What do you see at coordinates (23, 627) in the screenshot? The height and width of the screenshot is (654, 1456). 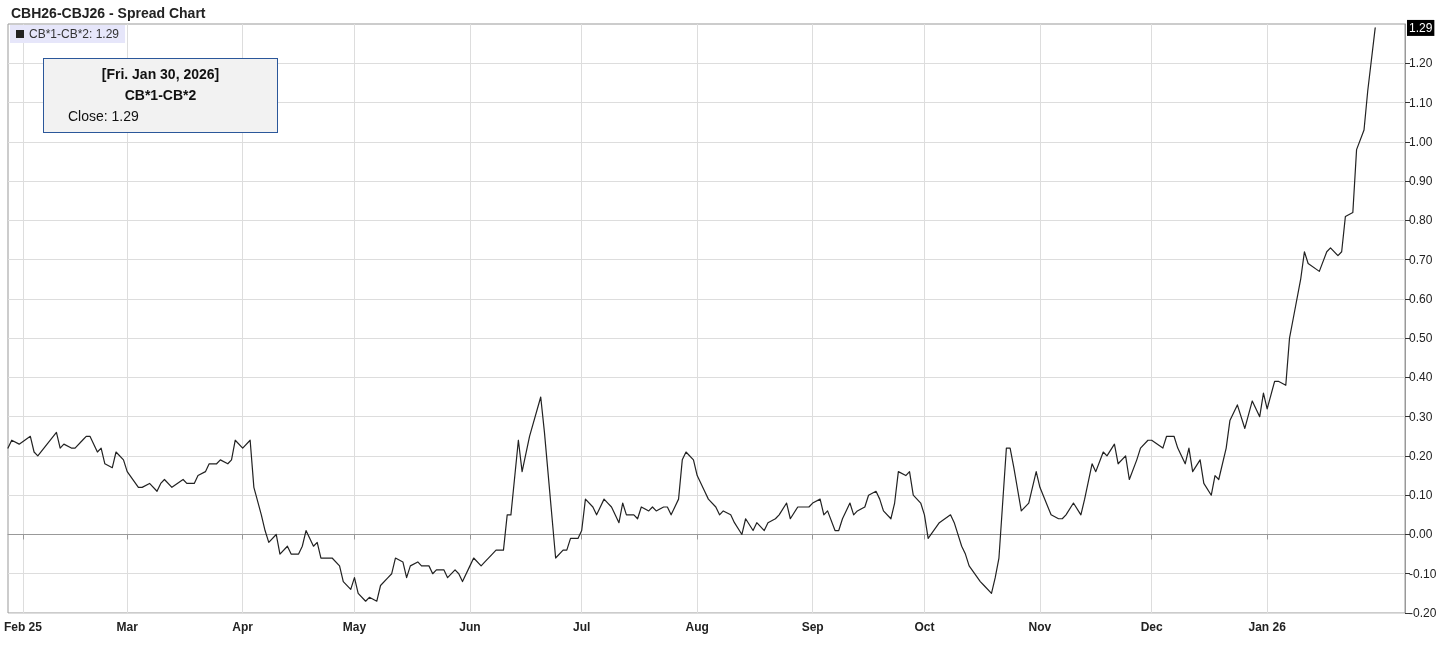 I see `x-tick-label: Feb 25` at bounding box center [23, 627].